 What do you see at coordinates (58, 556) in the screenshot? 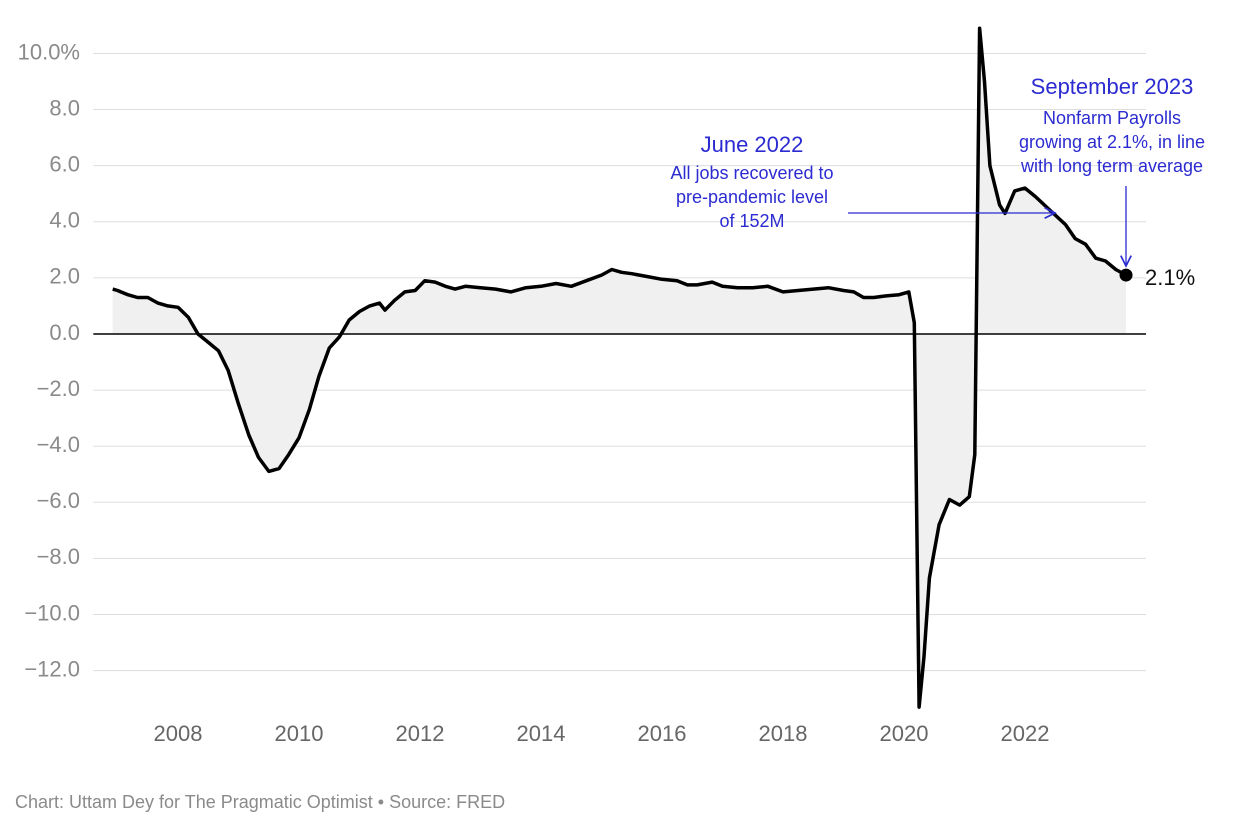
I see `y-tick-label: −8.0` at bounding box center [58, 556].